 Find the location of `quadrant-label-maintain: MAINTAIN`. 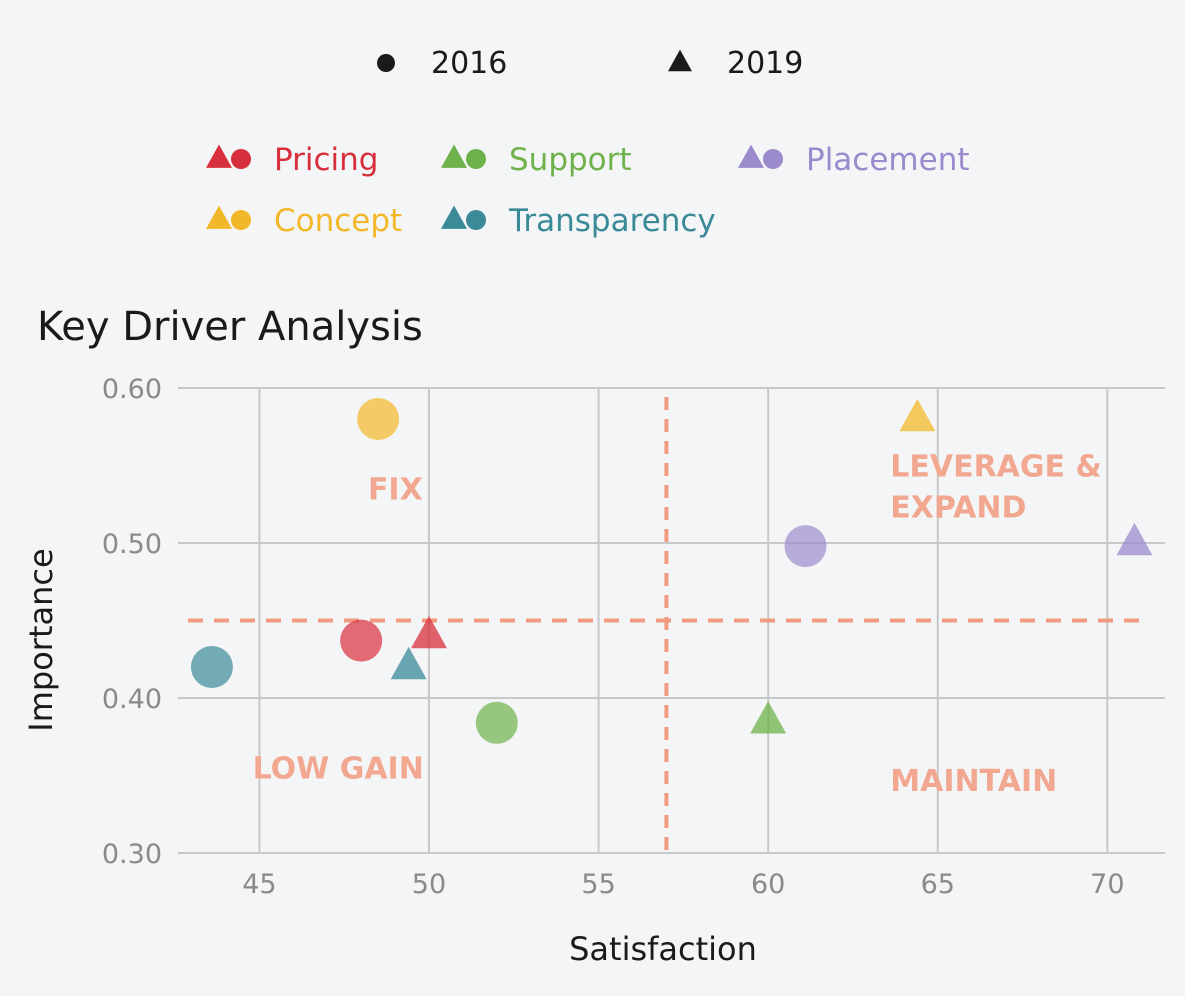

quadrant-label-maintain: MAINTAIN is located at coordinates (973, 781).